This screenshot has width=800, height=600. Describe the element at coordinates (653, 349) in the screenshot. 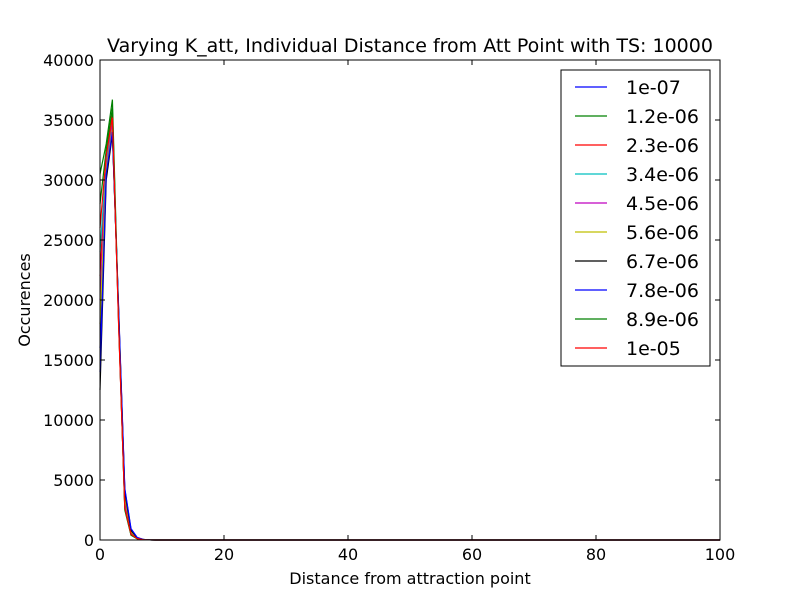

I see `legend-label: 1e-05` at that location.